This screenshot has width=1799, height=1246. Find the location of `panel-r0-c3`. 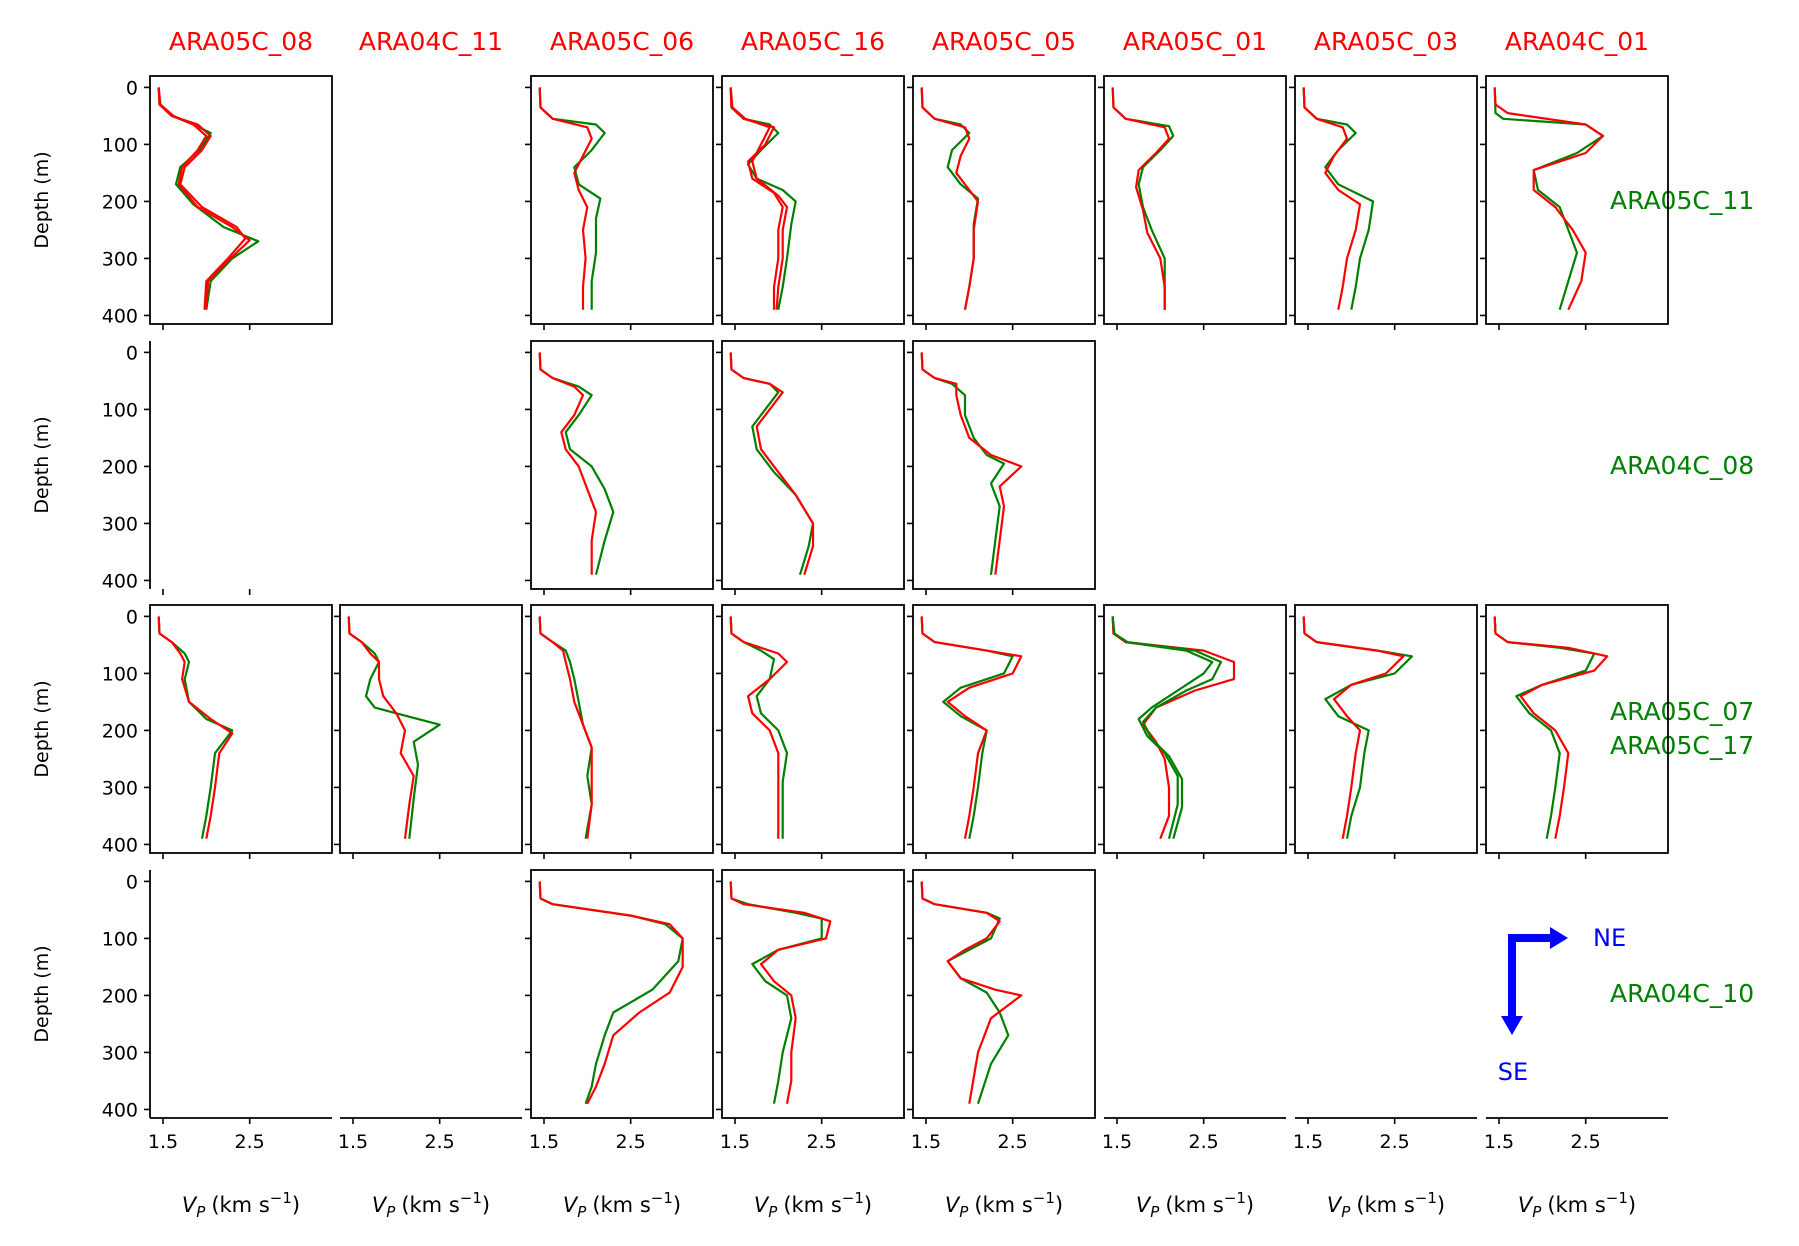

panel-r0-c3 is located at coordinates (810, 202).